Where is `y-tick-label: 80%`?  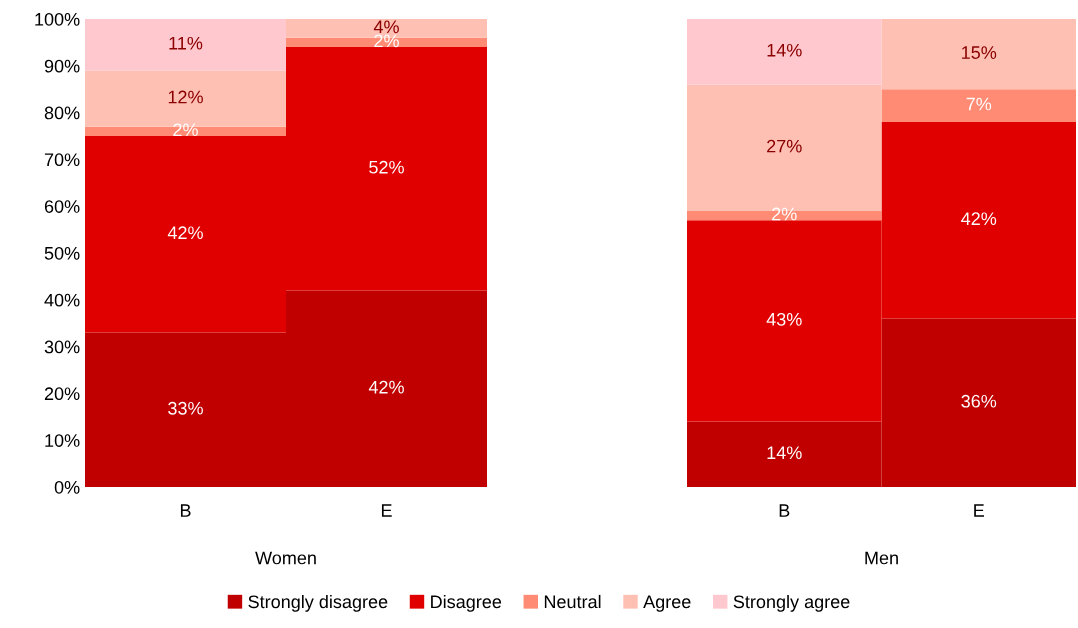 y-tick-label: 80% is located at coordinates (62, 113).